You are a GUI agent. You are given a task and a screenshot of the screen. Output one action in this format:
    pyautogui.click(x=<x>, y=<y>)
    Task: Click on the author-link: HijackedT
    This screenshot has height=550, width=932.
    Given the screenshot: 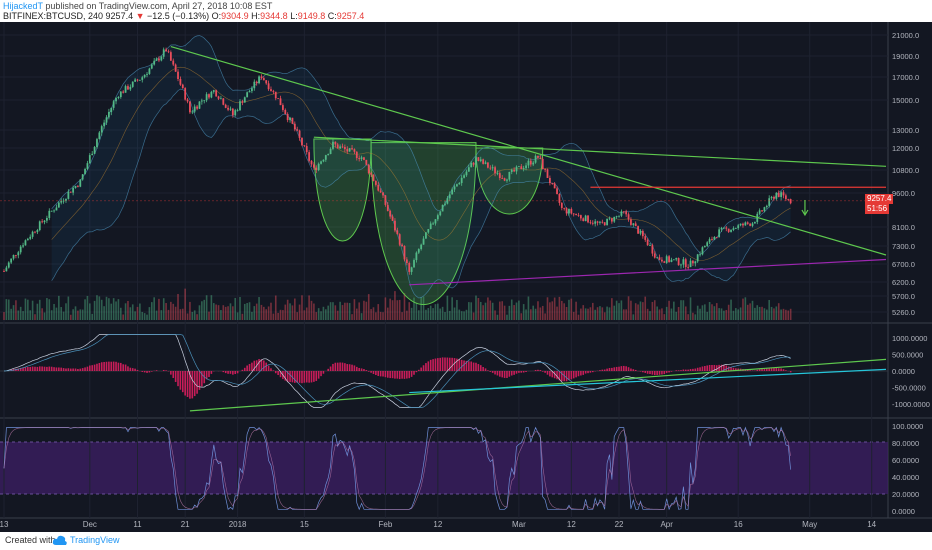 What is the action you would take?
    pyautogui.click(x=23, y=6)
    